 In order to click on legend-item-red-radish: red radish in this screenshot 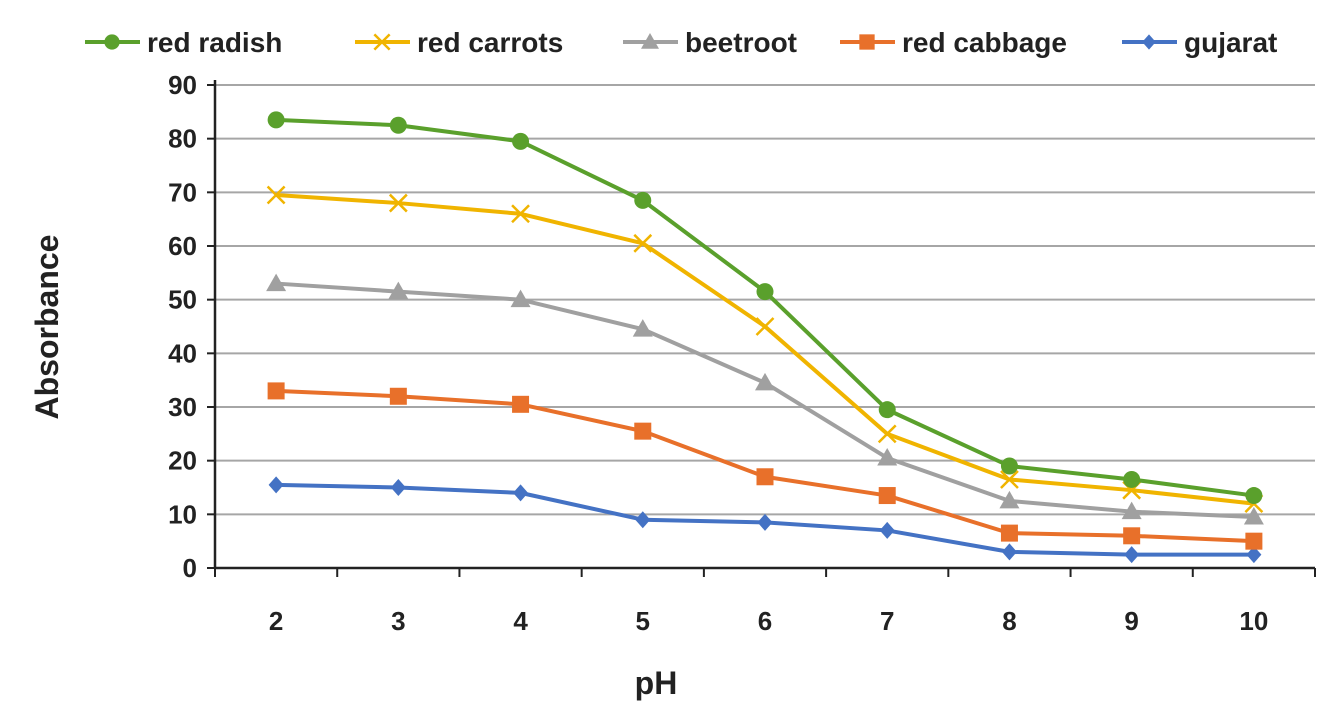, I will do `click(183, 42)`.